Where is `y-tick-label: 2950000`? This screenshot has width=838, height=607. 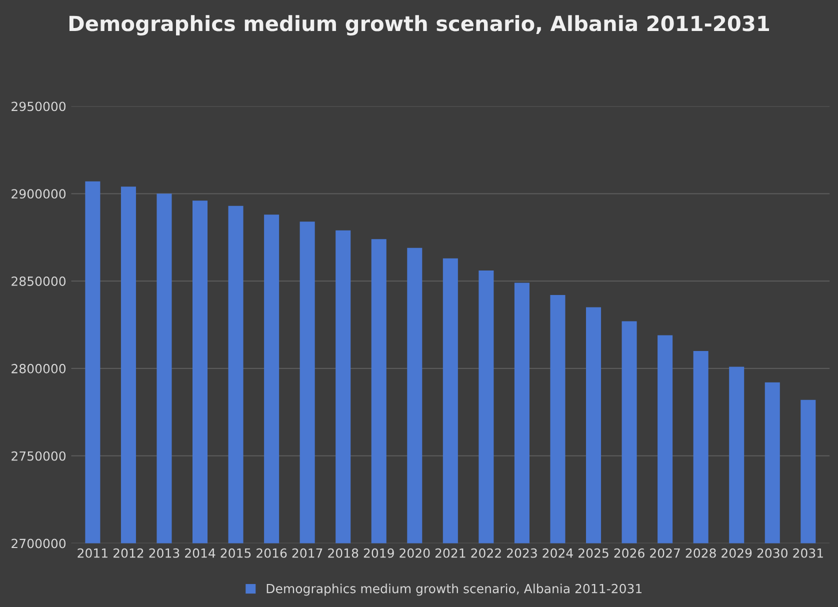
y-tick-label: 2950000 is located at coordinates (39, 107).